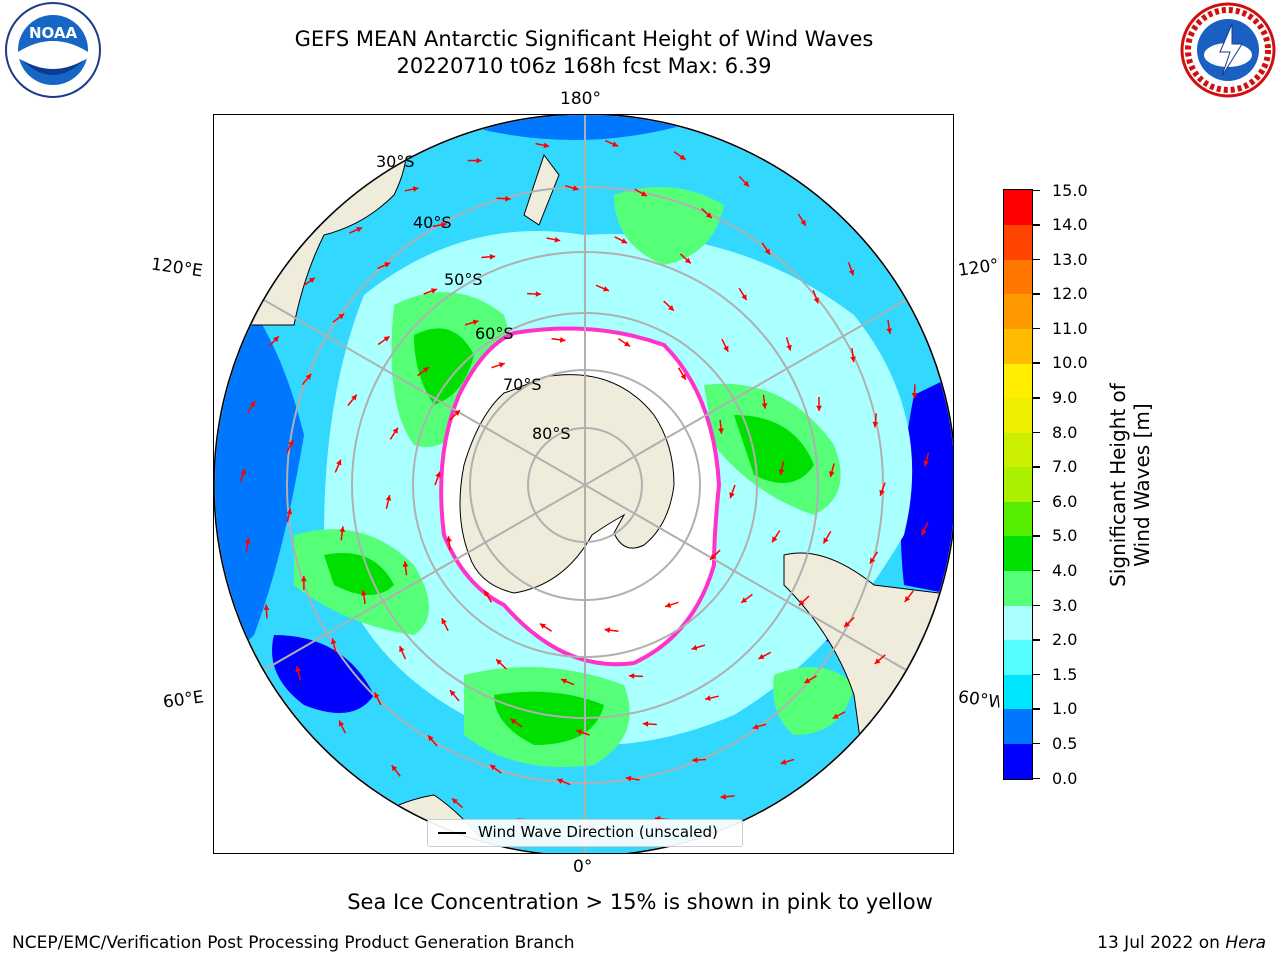  Describe the element at coordinates (274, 784) in the screenshot. I see `madagascar` at that location.